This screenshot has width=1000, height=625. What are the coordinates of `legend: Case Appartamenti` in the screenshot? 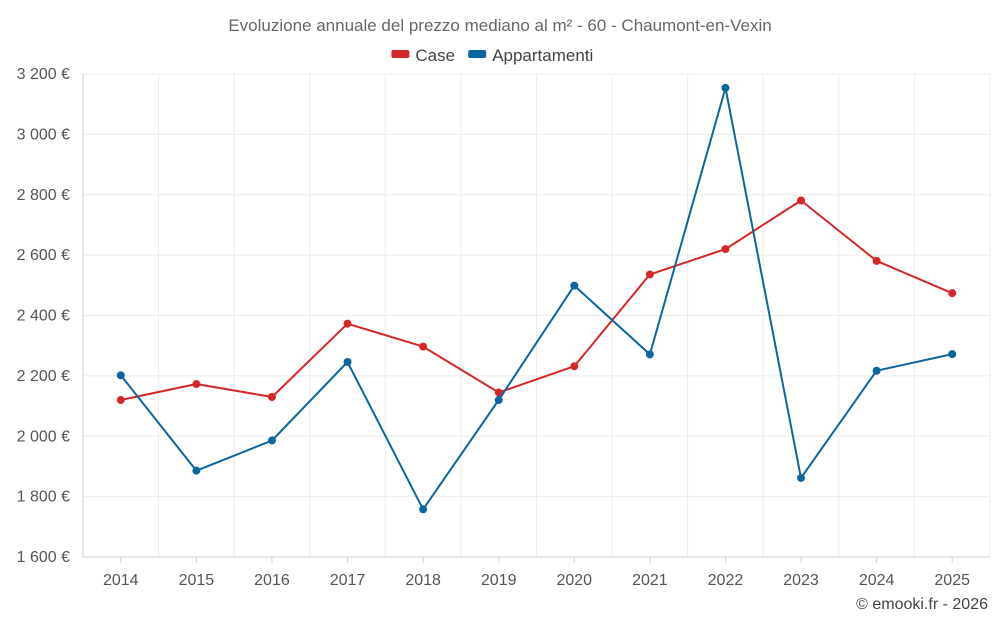 It's located at (492, 55).